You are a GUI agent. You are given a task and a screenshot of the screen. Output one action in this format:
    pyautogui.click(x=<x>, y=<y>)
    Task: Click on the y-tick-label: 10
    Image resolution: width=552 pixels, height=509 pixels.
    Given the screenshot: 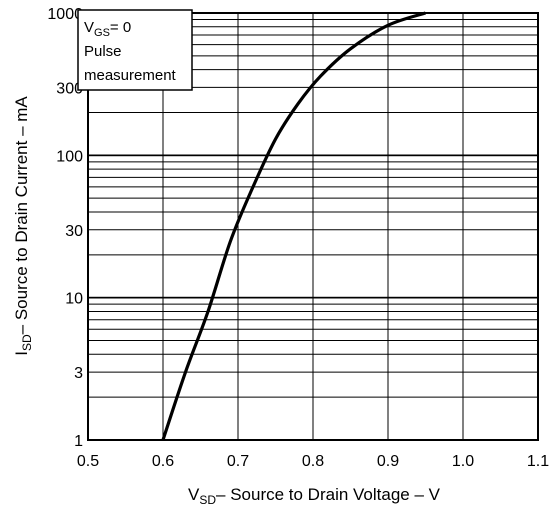 What is the action you would take?
    pyautogui.click(x=74, y=299)
    